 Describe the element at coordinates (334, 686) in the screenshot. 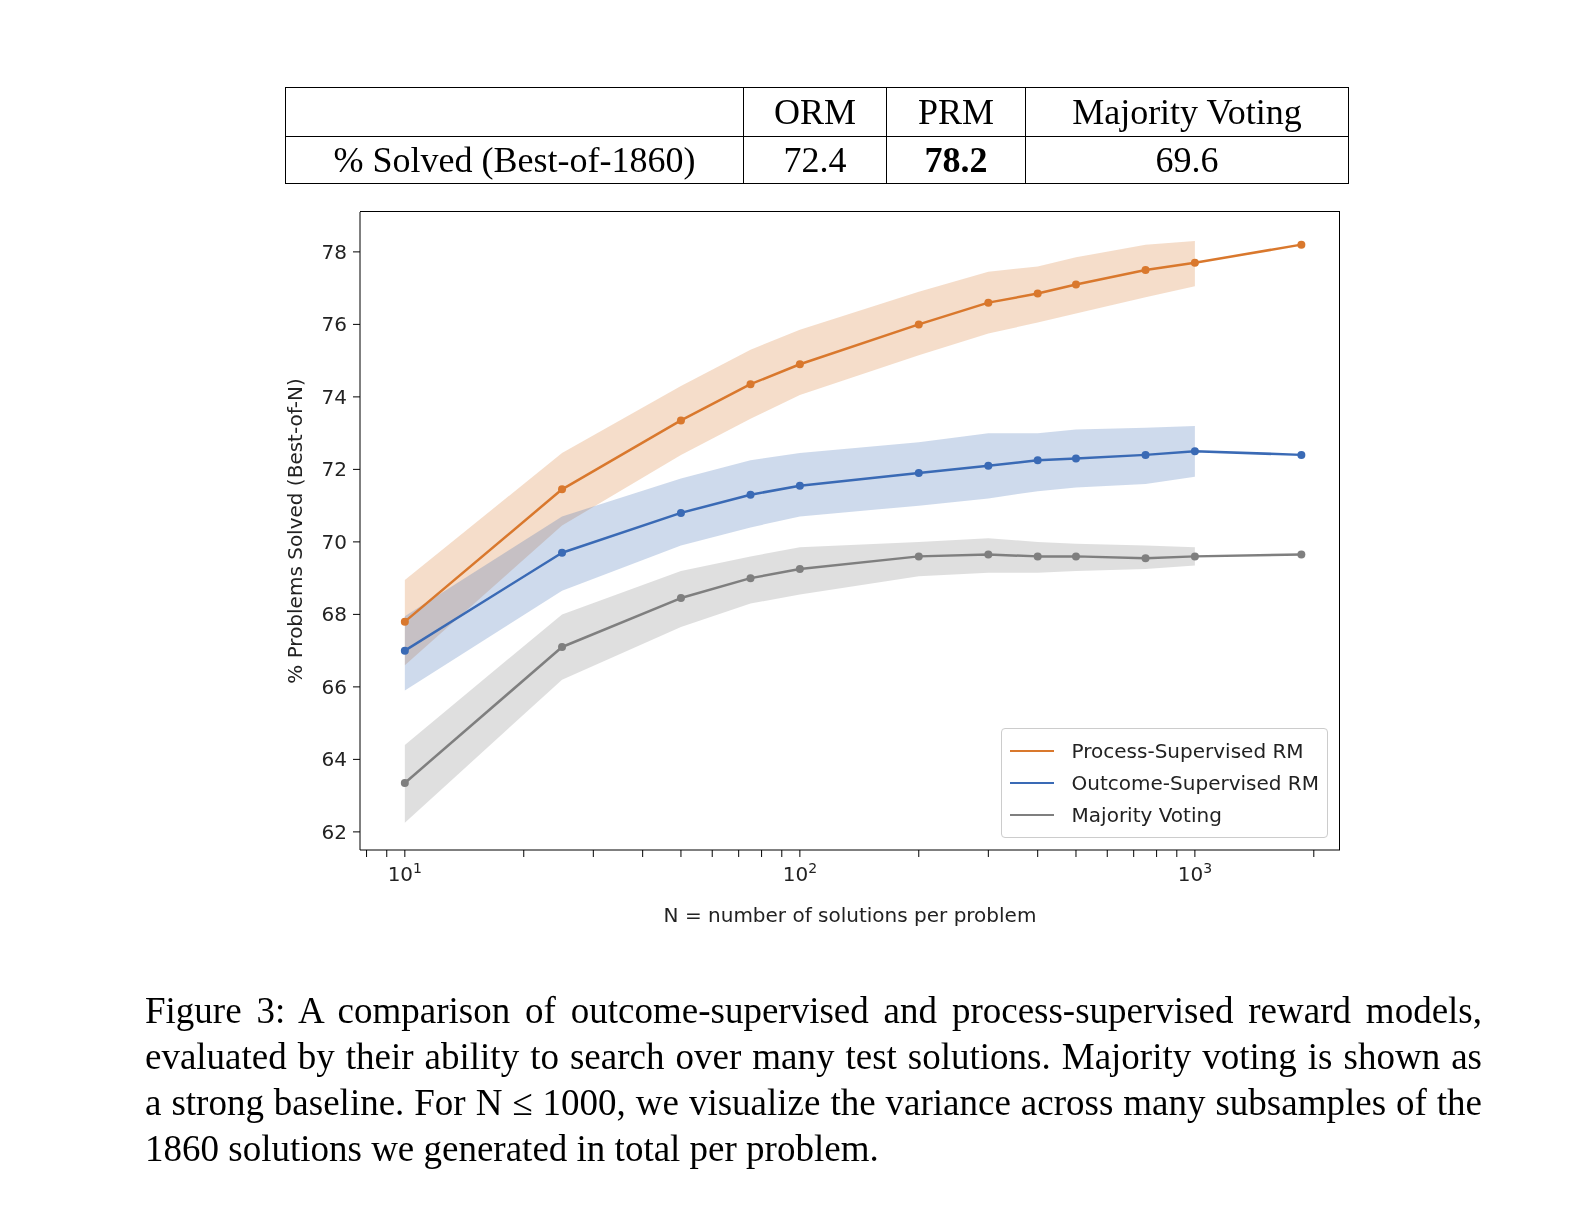

I see `y-tick-label: 66` at that location.